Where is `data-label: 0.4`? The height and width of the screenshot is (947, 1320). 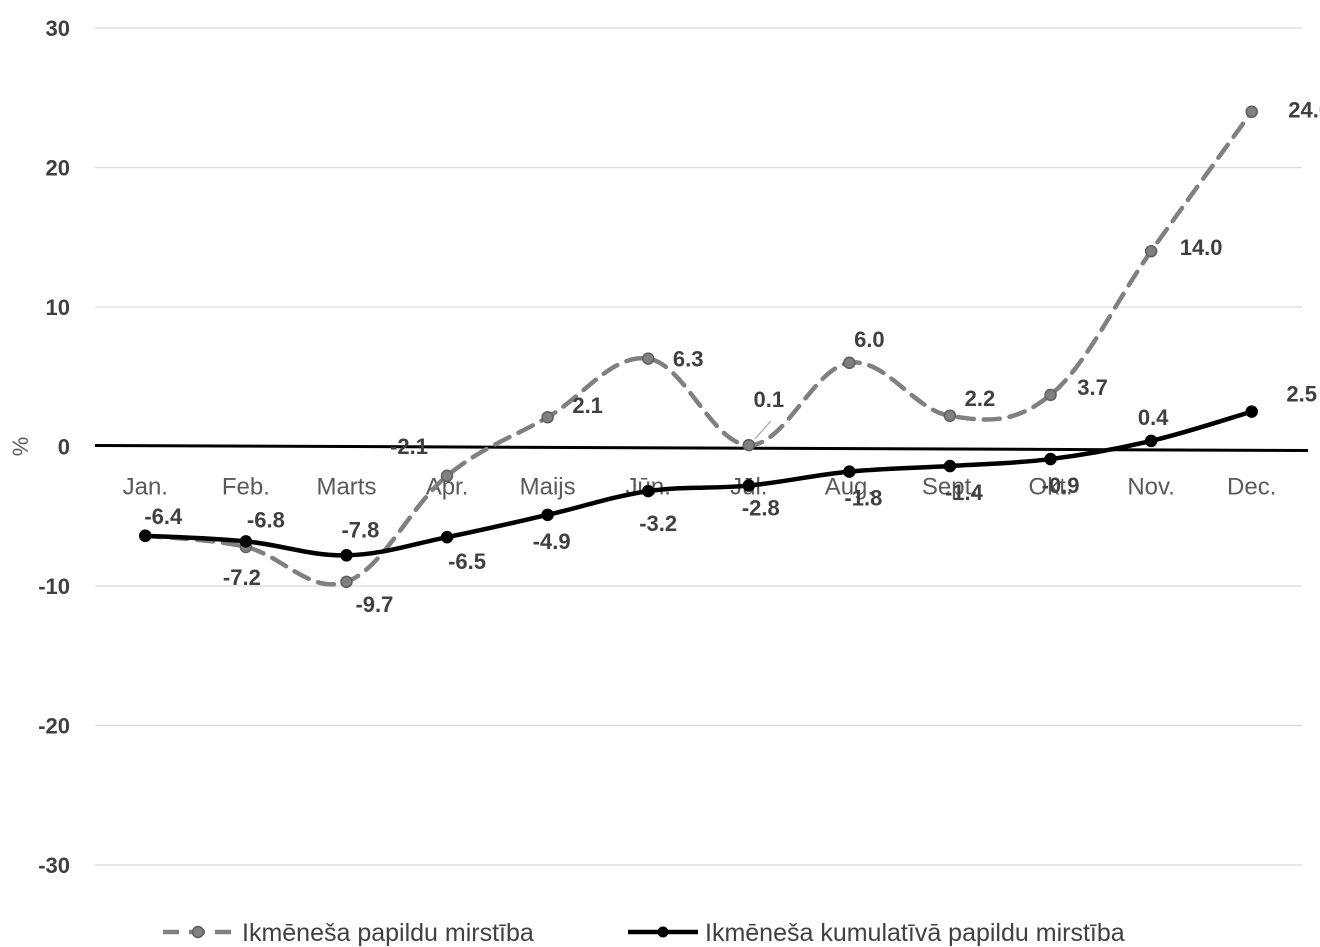 data-label: 0.4 is located at coordinates (1153, 417).